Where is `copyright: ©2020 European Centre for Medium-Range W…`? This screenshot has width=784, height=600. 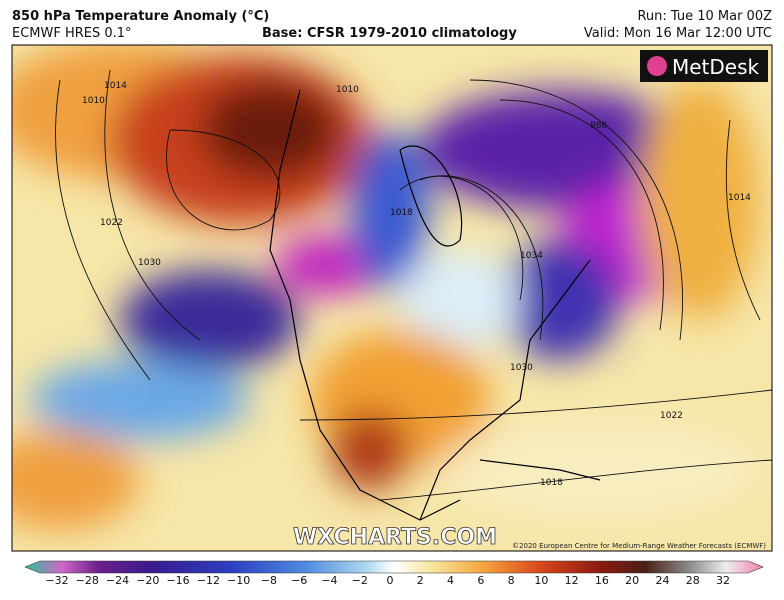 copyright: ©2020 European Centre for Medium-Range W… is located at coordinates (639, 546).